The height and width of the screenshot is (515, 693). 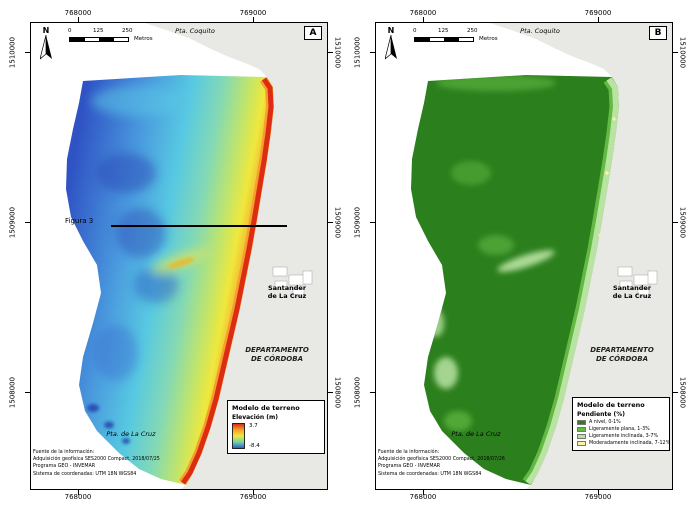 I want to click on legend-class-label: Moderadamente inclinada, 7-12%, so click(x=630, y=443).